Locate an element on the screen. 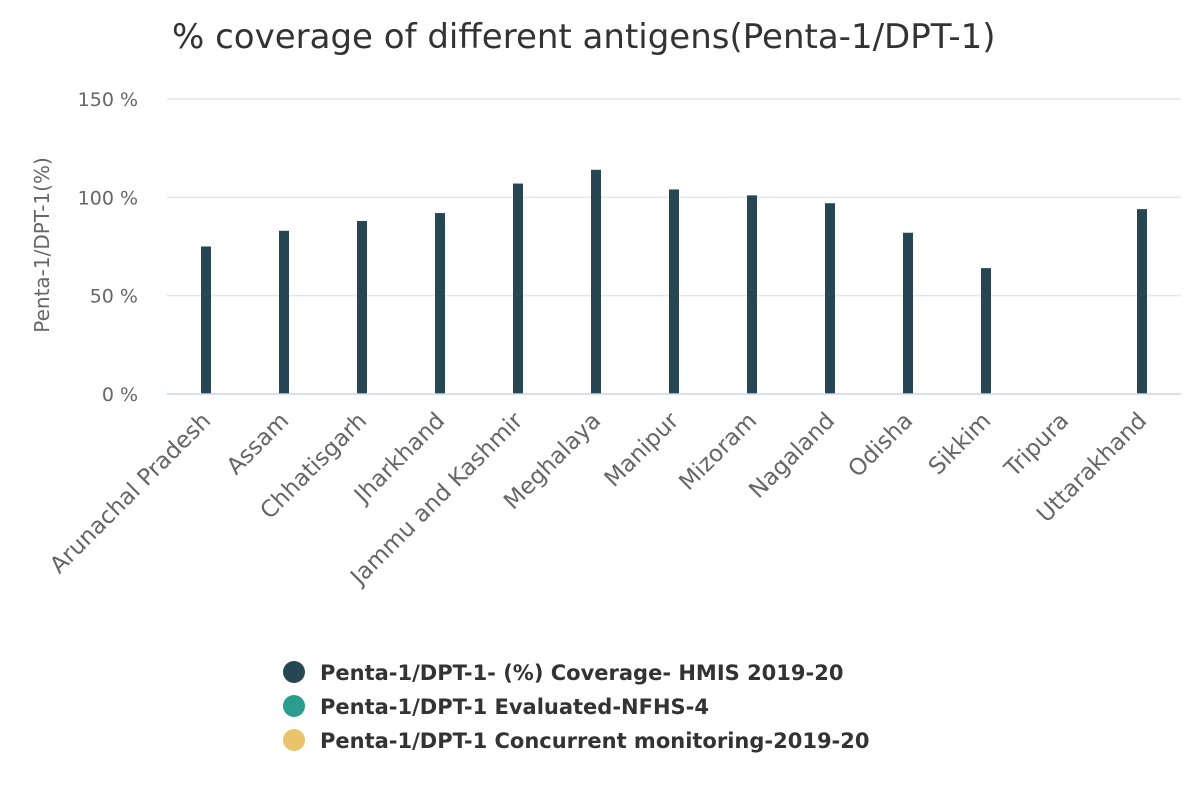 The width and height of the screenshot is (1200, 800). x-tick-label: Odisha is located at coordinates (880, 445).